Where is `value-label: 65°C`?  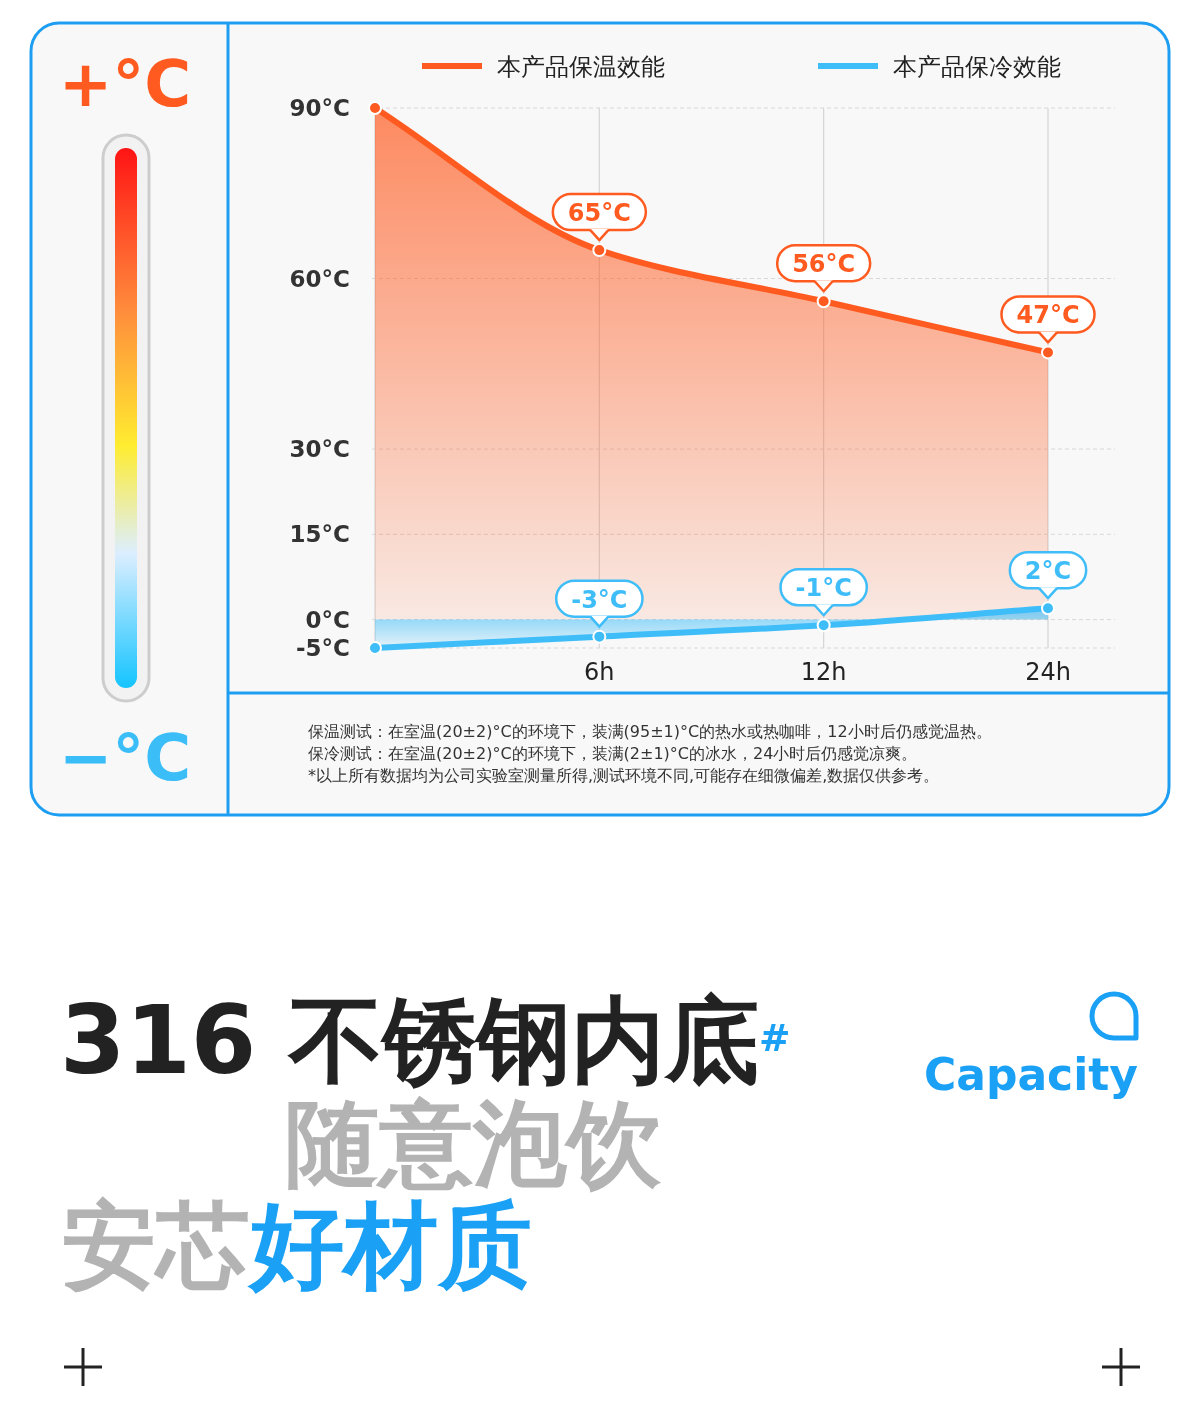 value-label: 65°C is located at coordinates (599, 217).